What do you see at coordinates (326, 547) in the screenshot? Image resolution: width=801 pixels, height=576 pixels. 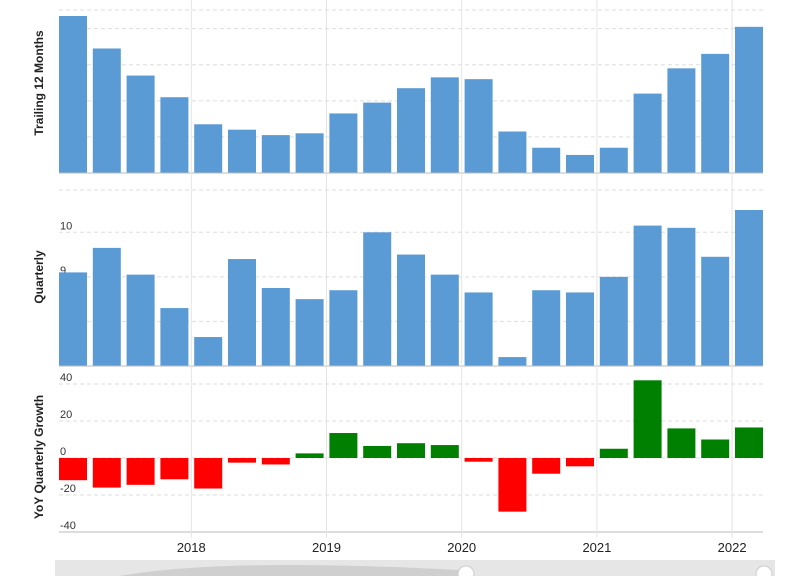 I see `x-tick-label: 2019` at bounding box center [326, 547].